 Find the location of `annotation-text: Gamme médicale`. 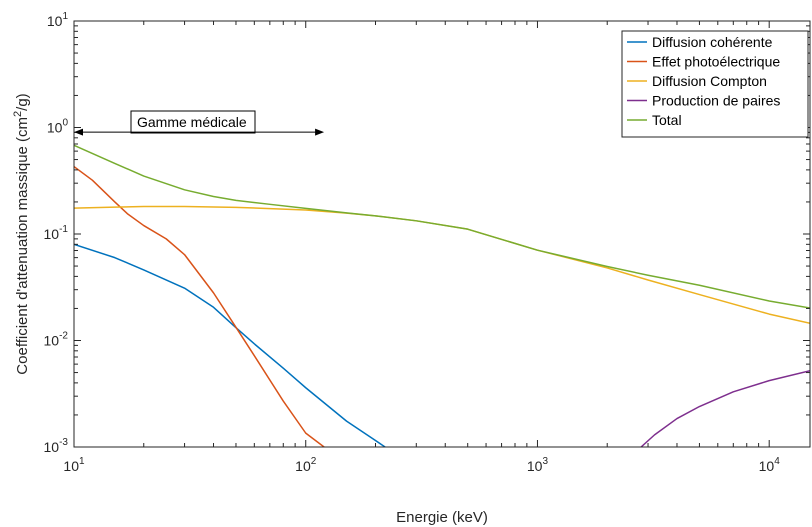

annotation-text: Gamme médicale is located at coordinates (192, 122).